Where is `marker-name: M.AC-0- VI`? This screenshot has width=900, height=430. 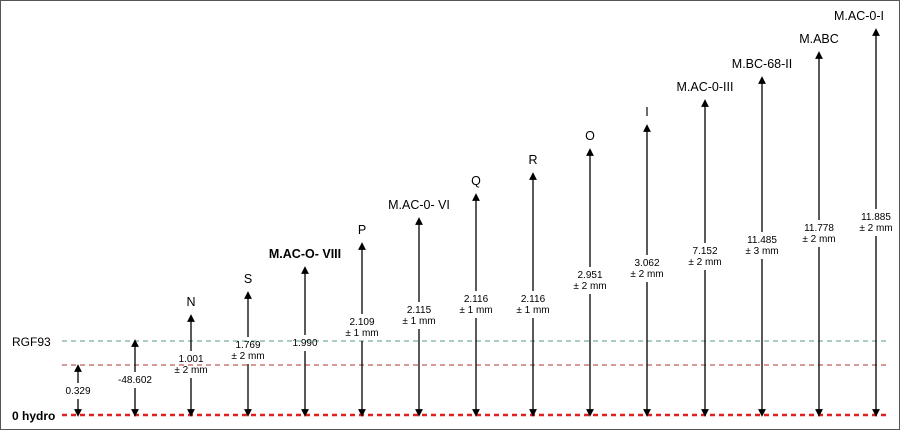
marker-name: M.AC-0- VI is located at coordinates (419, 205).